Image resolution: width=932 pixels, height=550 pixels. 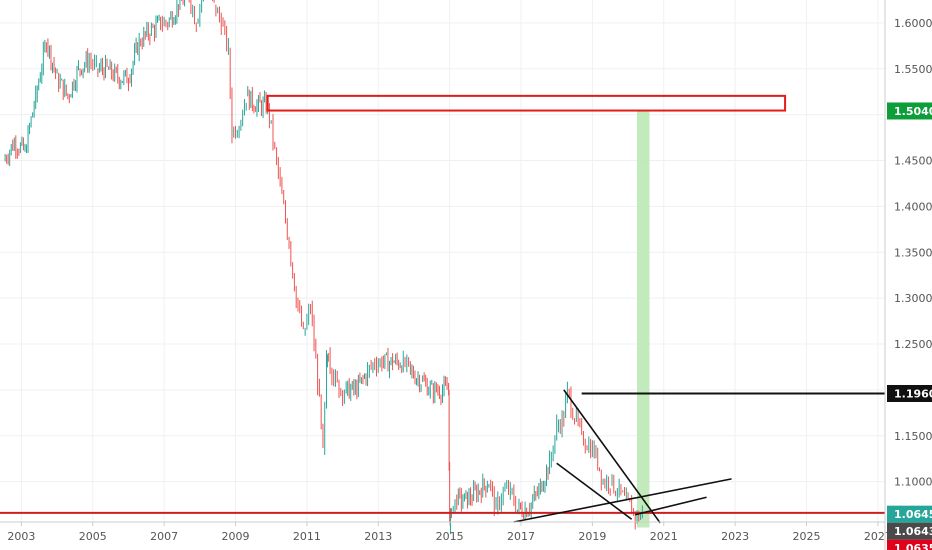 What do you see at coordinates (521, 536) in the screenshot?
I see `x-tick-label: 2017` at bounding box center [521, 536].